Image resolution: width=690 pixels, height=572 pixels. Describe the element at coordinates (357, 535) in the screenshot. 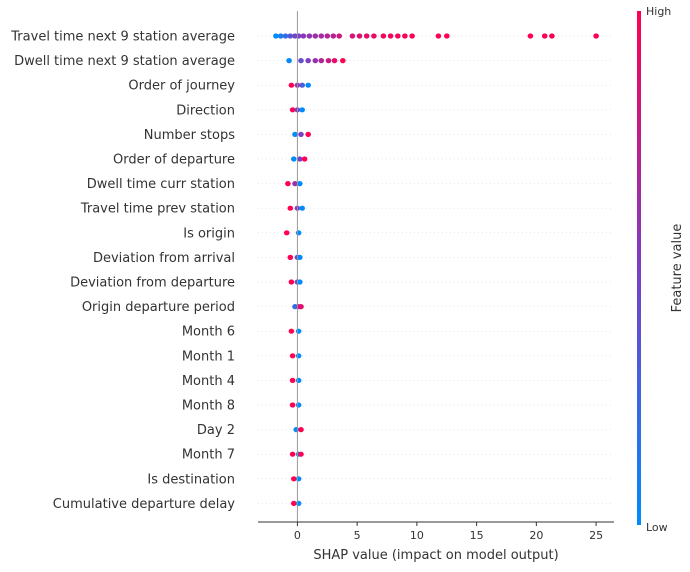

I see `x-tick-label: 5` at that location.